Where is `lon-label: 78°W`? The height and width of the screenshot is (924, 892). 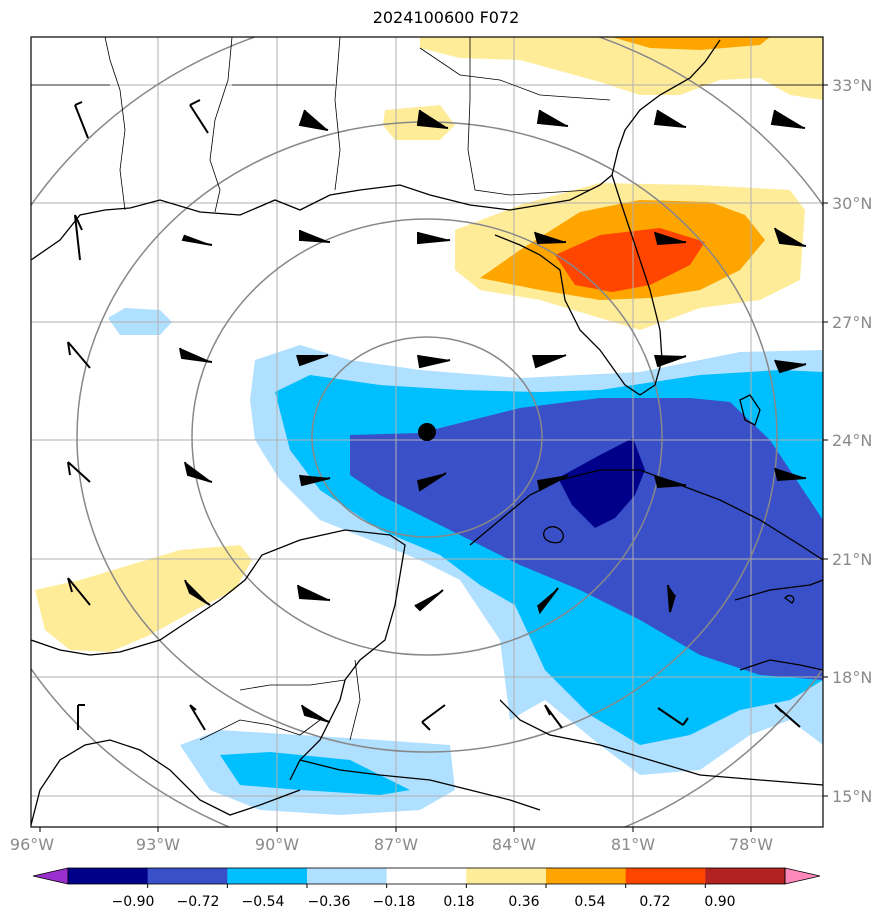 lon-label: 78°W is located at coordinates (751, 844).